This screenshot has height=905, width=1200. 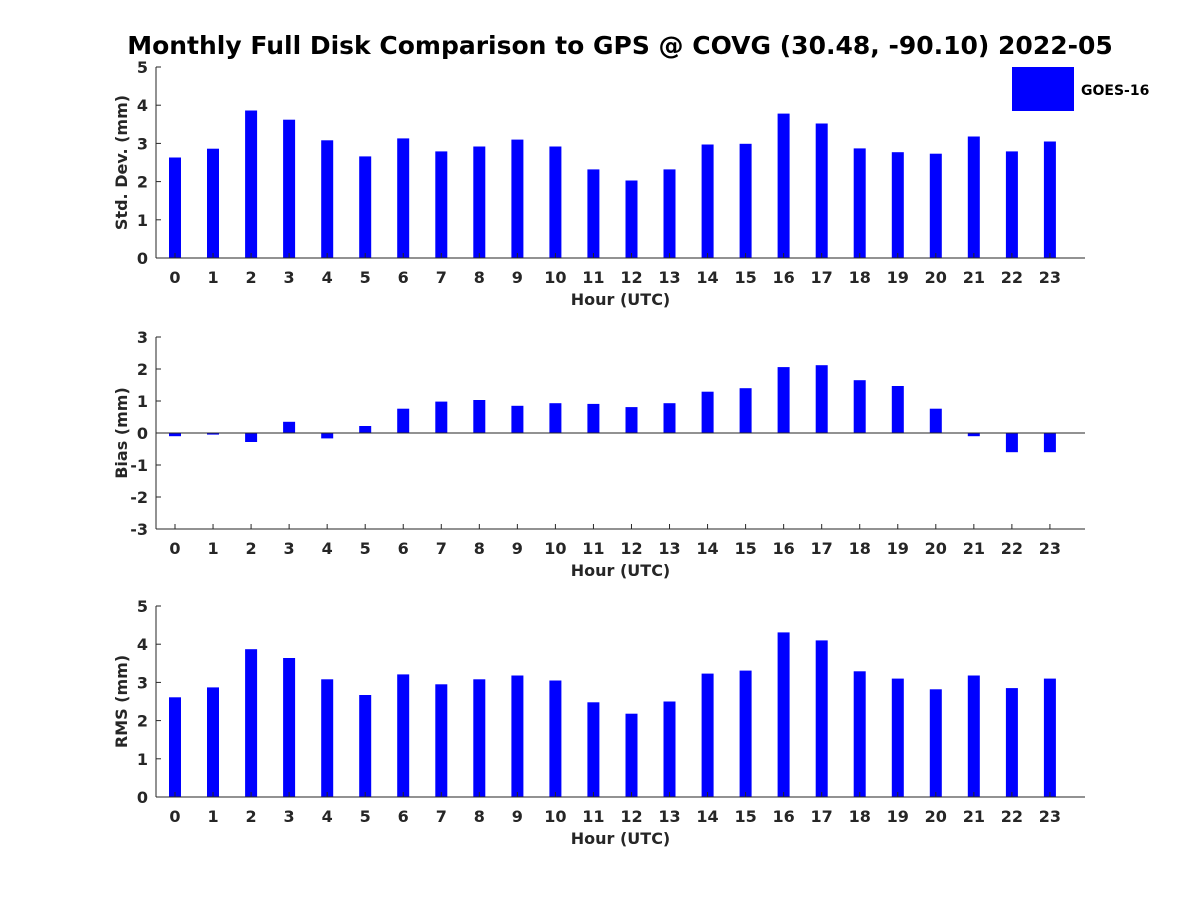 I want to click on x-tick-label-bias: 18, so click(x=860, y=548).